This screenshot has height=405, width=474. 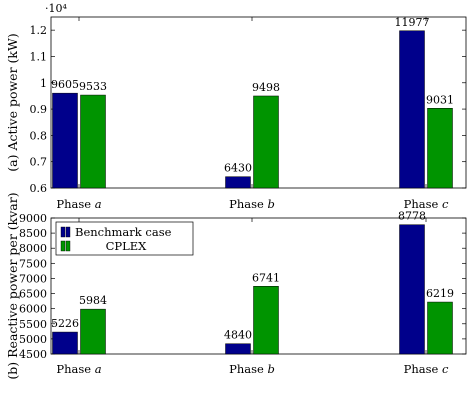 What do you see at coordinates (440, 293) in the screenshot?
I see `bar-value-label: 6219` at bounding box center [440, 293].